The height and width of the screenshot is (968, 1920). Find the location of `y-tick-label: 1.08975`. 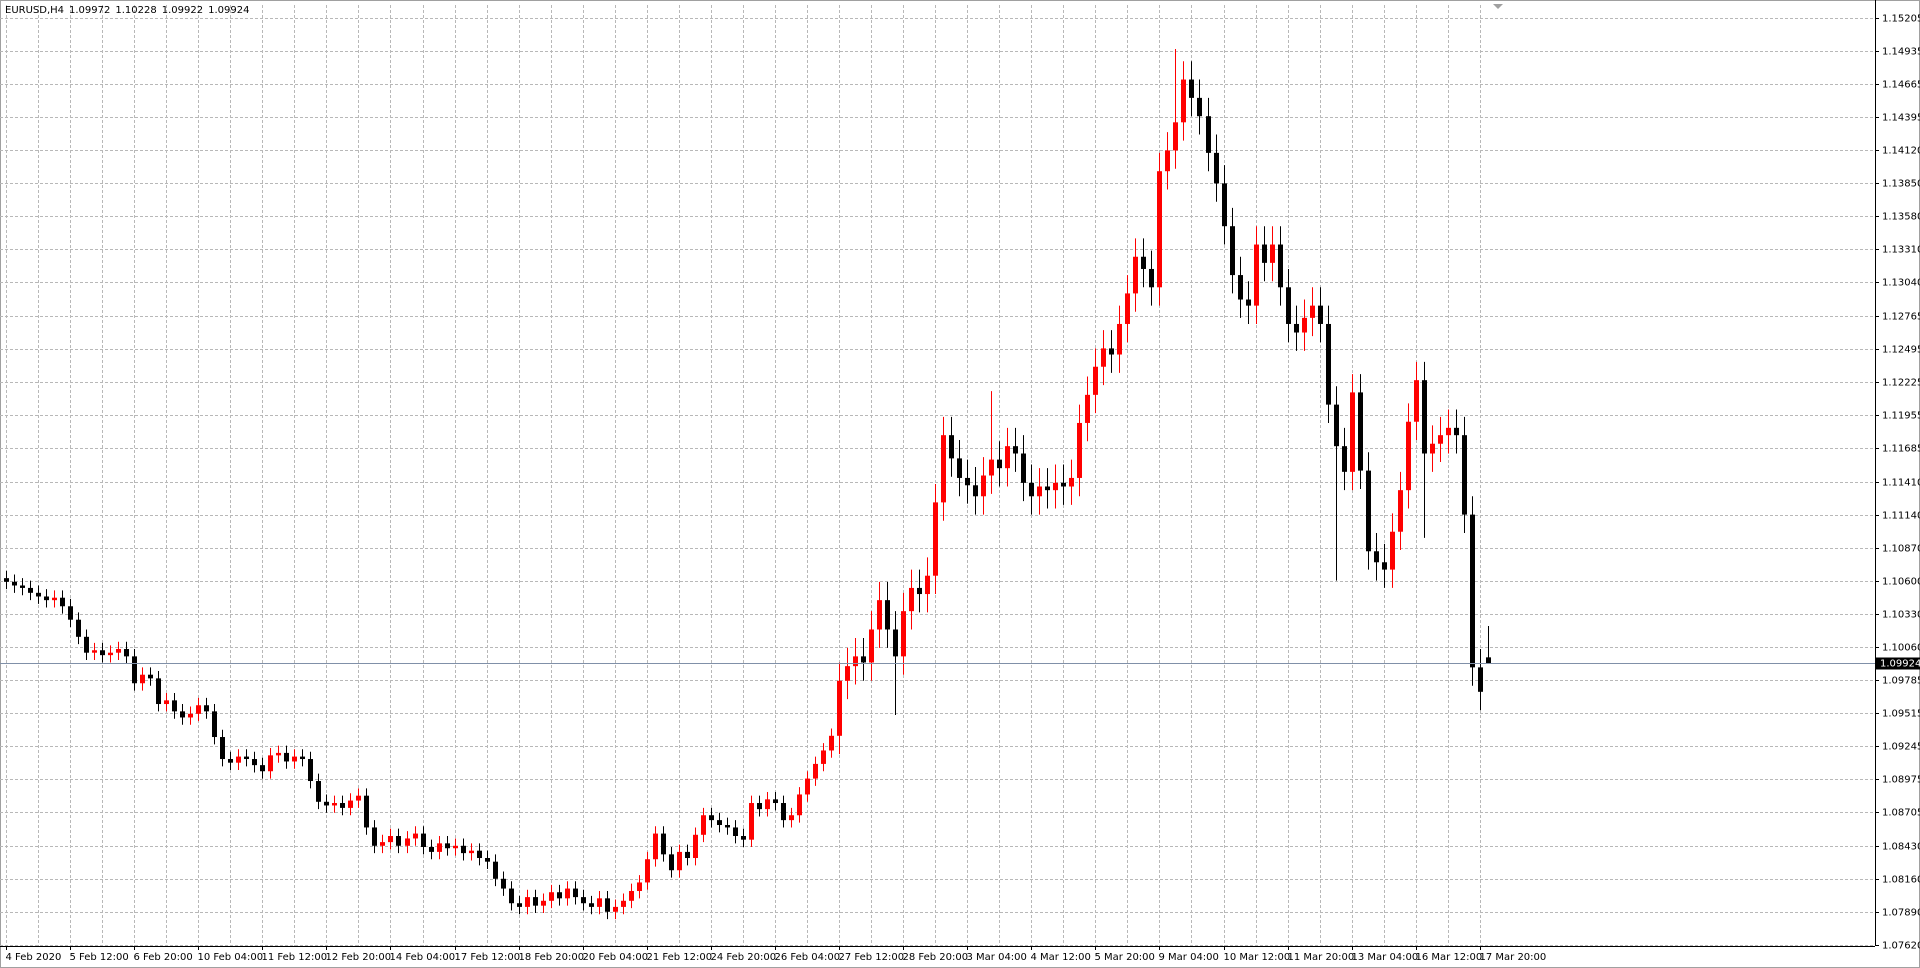

y-tick-label: 1.08975 is located at coordinates (1901, 780).